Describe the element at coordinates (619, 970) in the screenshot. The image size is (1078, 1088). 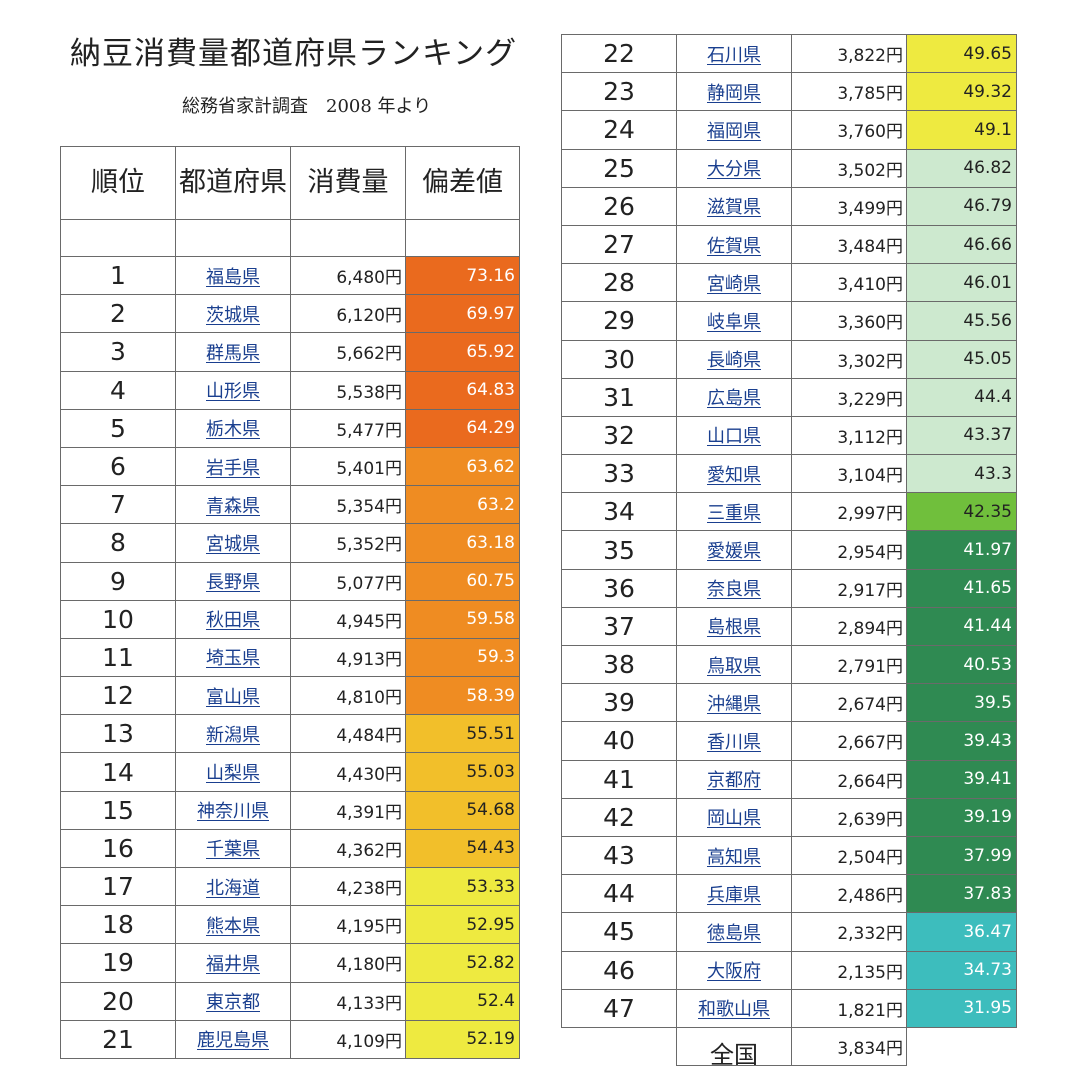
I see `rank-cell: 46` at that location.